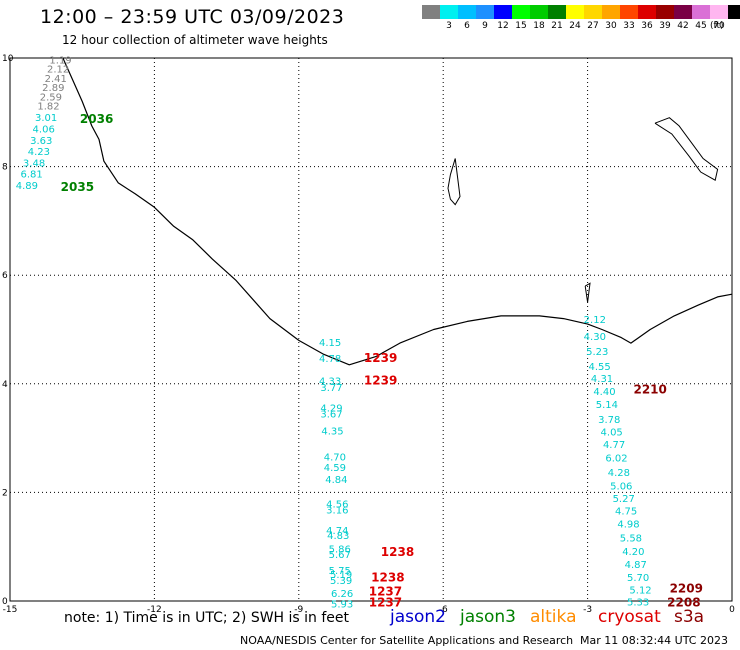  Describe the element at coordinates (521, 26) in the screenshot. I see `color-scale-label: 15` at that location.